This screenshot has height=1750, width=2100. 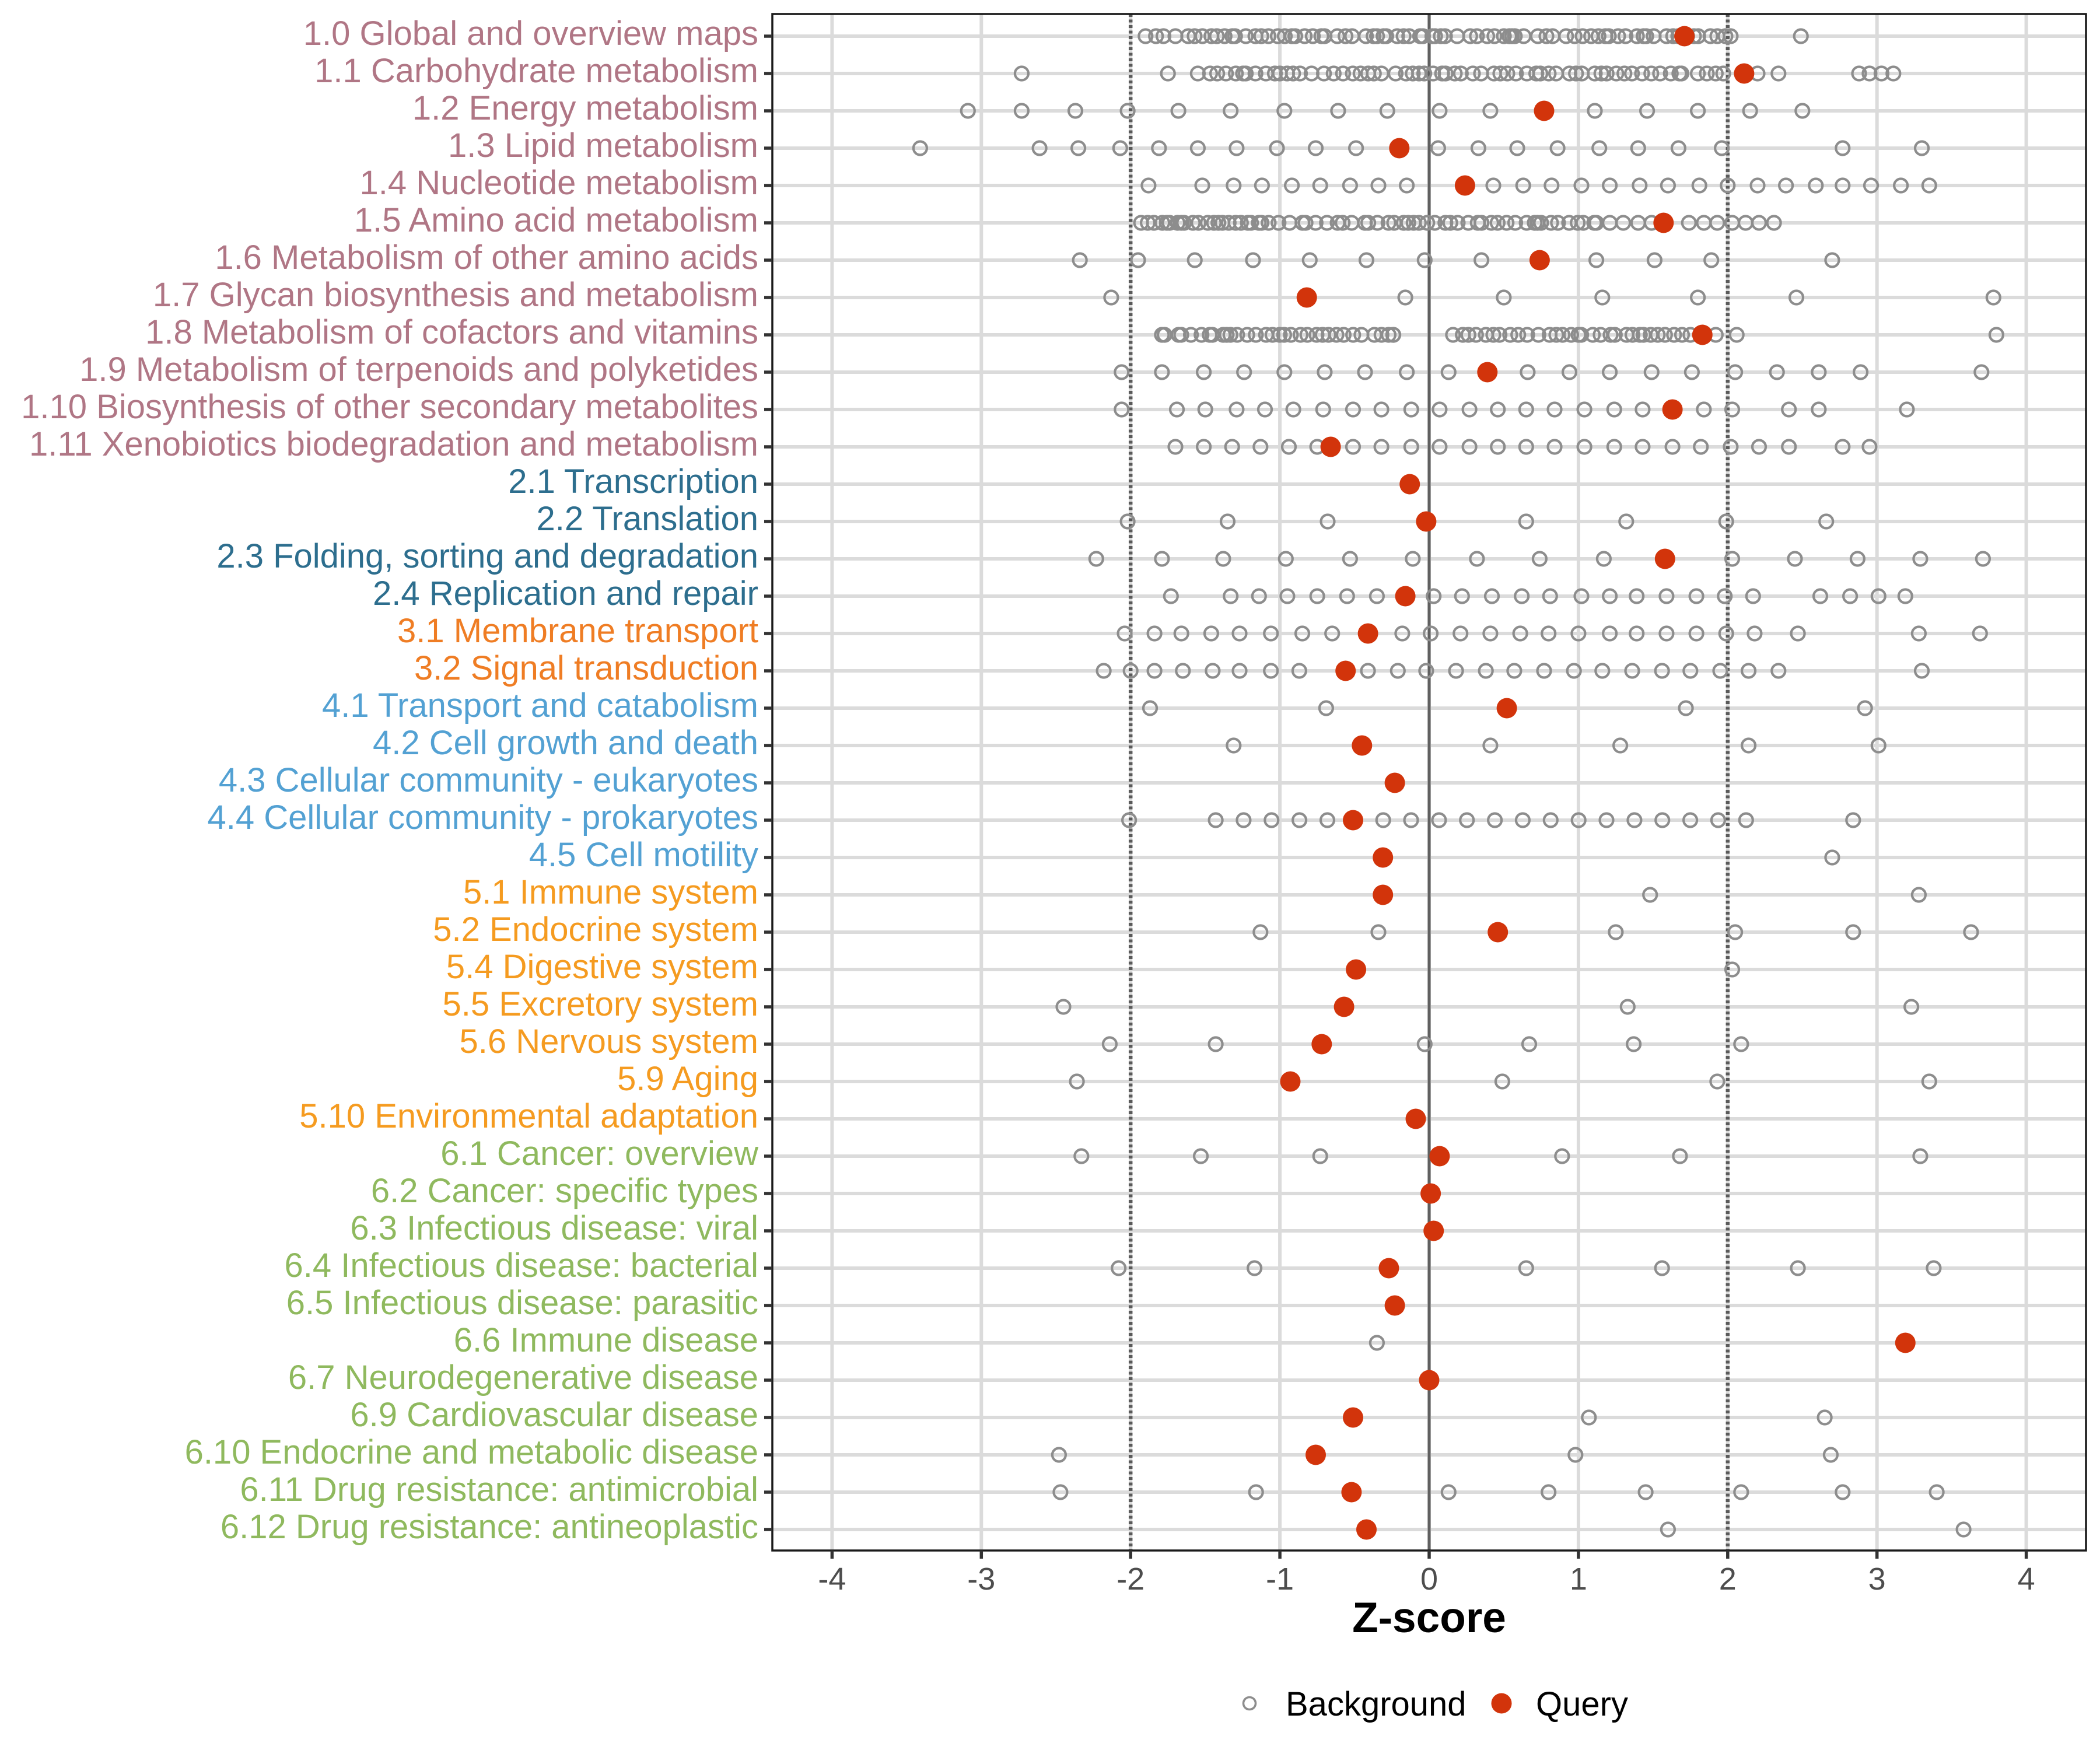 I want to click on svg-text:1.6 Metabolism of other amino: 1.6 Metabolism of other amino acids, so click(x=487, y=257).